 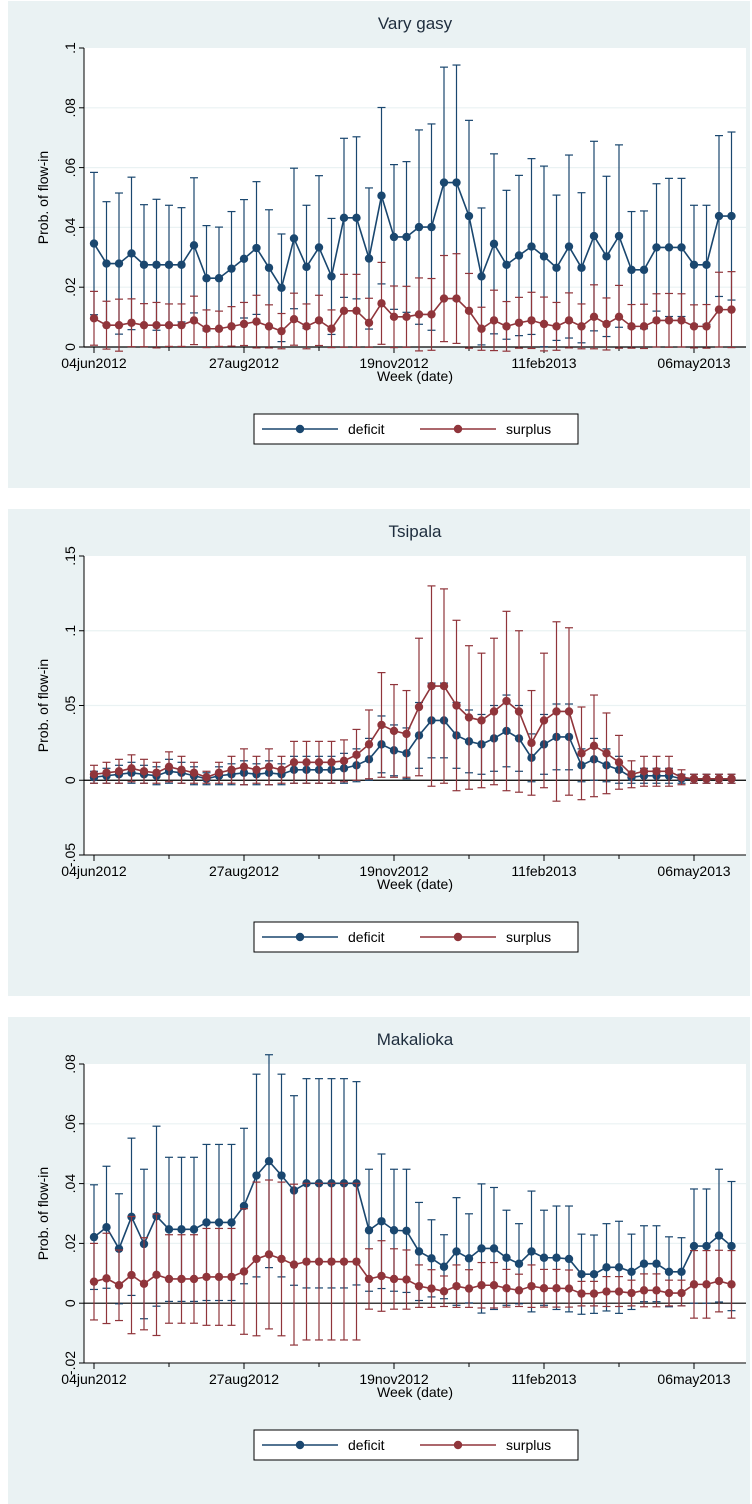 I want to click on y-tick-label: .04, so click(x=70, y=1184).